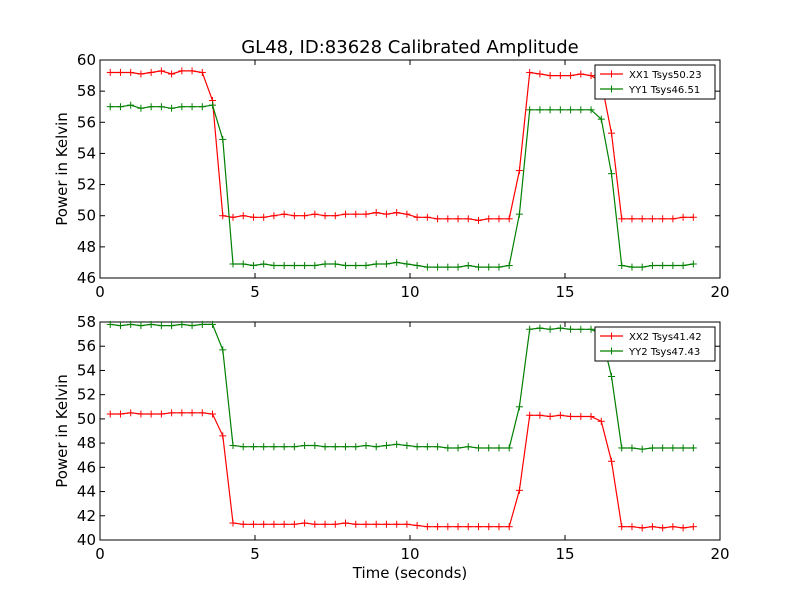 This screenshot has height=600, width=800. What do you see at coordinates (86, 492) in the screenshot?
I see `y-tick-label: 44` at bounding box center [86, 492].